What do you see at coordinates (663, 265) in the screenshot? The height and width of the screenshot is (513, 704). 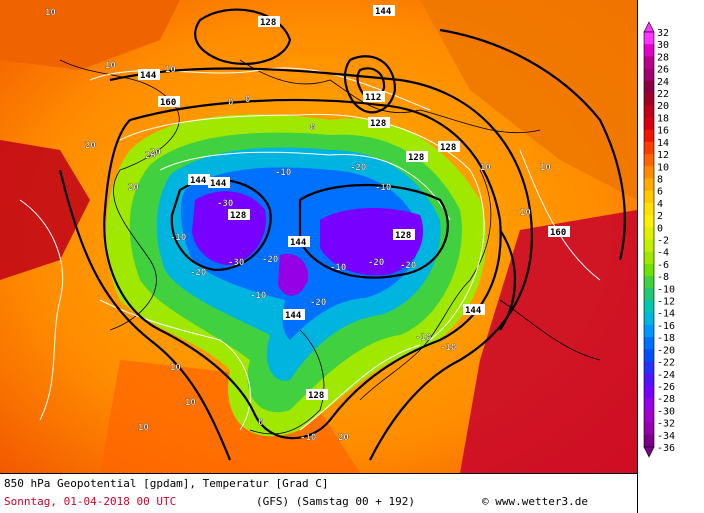 I see `scale-tick-label: -6` at bounding box center [663, 265].